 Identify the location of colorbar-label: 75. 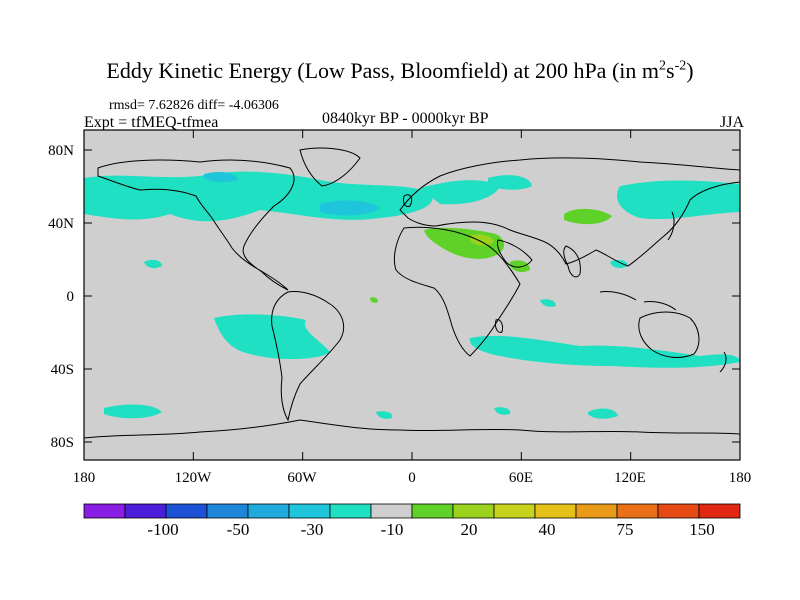
(625, 529).